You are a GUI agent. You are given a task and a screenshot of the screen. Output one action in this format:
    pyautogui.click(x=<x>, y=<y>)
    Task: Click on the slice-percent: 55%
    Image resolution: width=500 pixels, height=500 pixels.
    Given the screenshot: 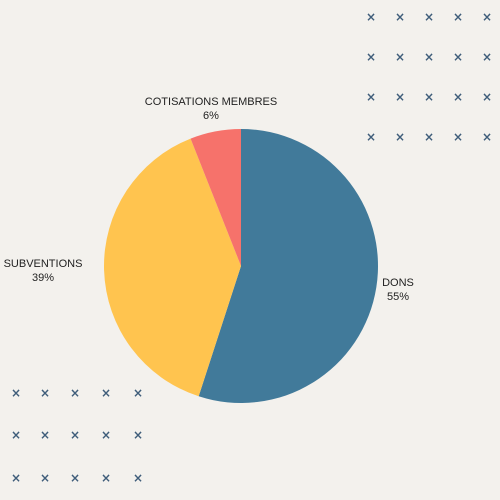 What is the action you would take?
    pyautogui.click(x=398, y=297)
    